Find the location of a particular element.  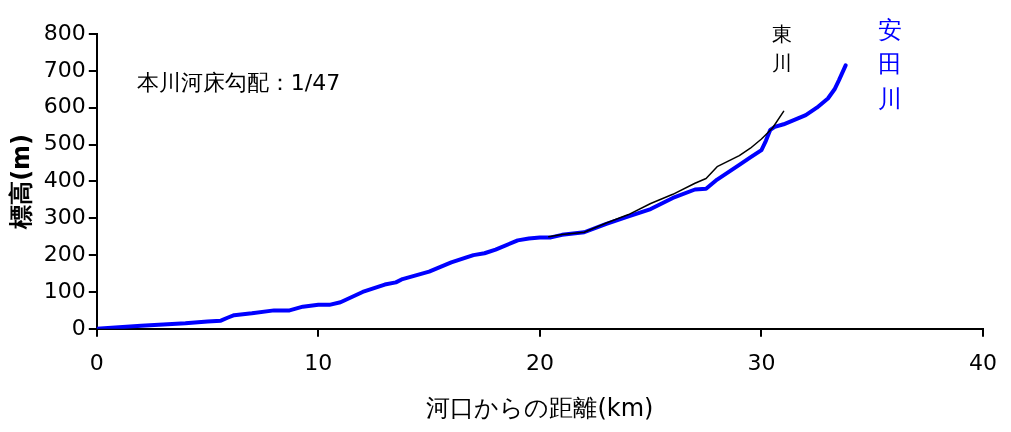

y-tick-label: 600 is located at coordinates (64, 106).